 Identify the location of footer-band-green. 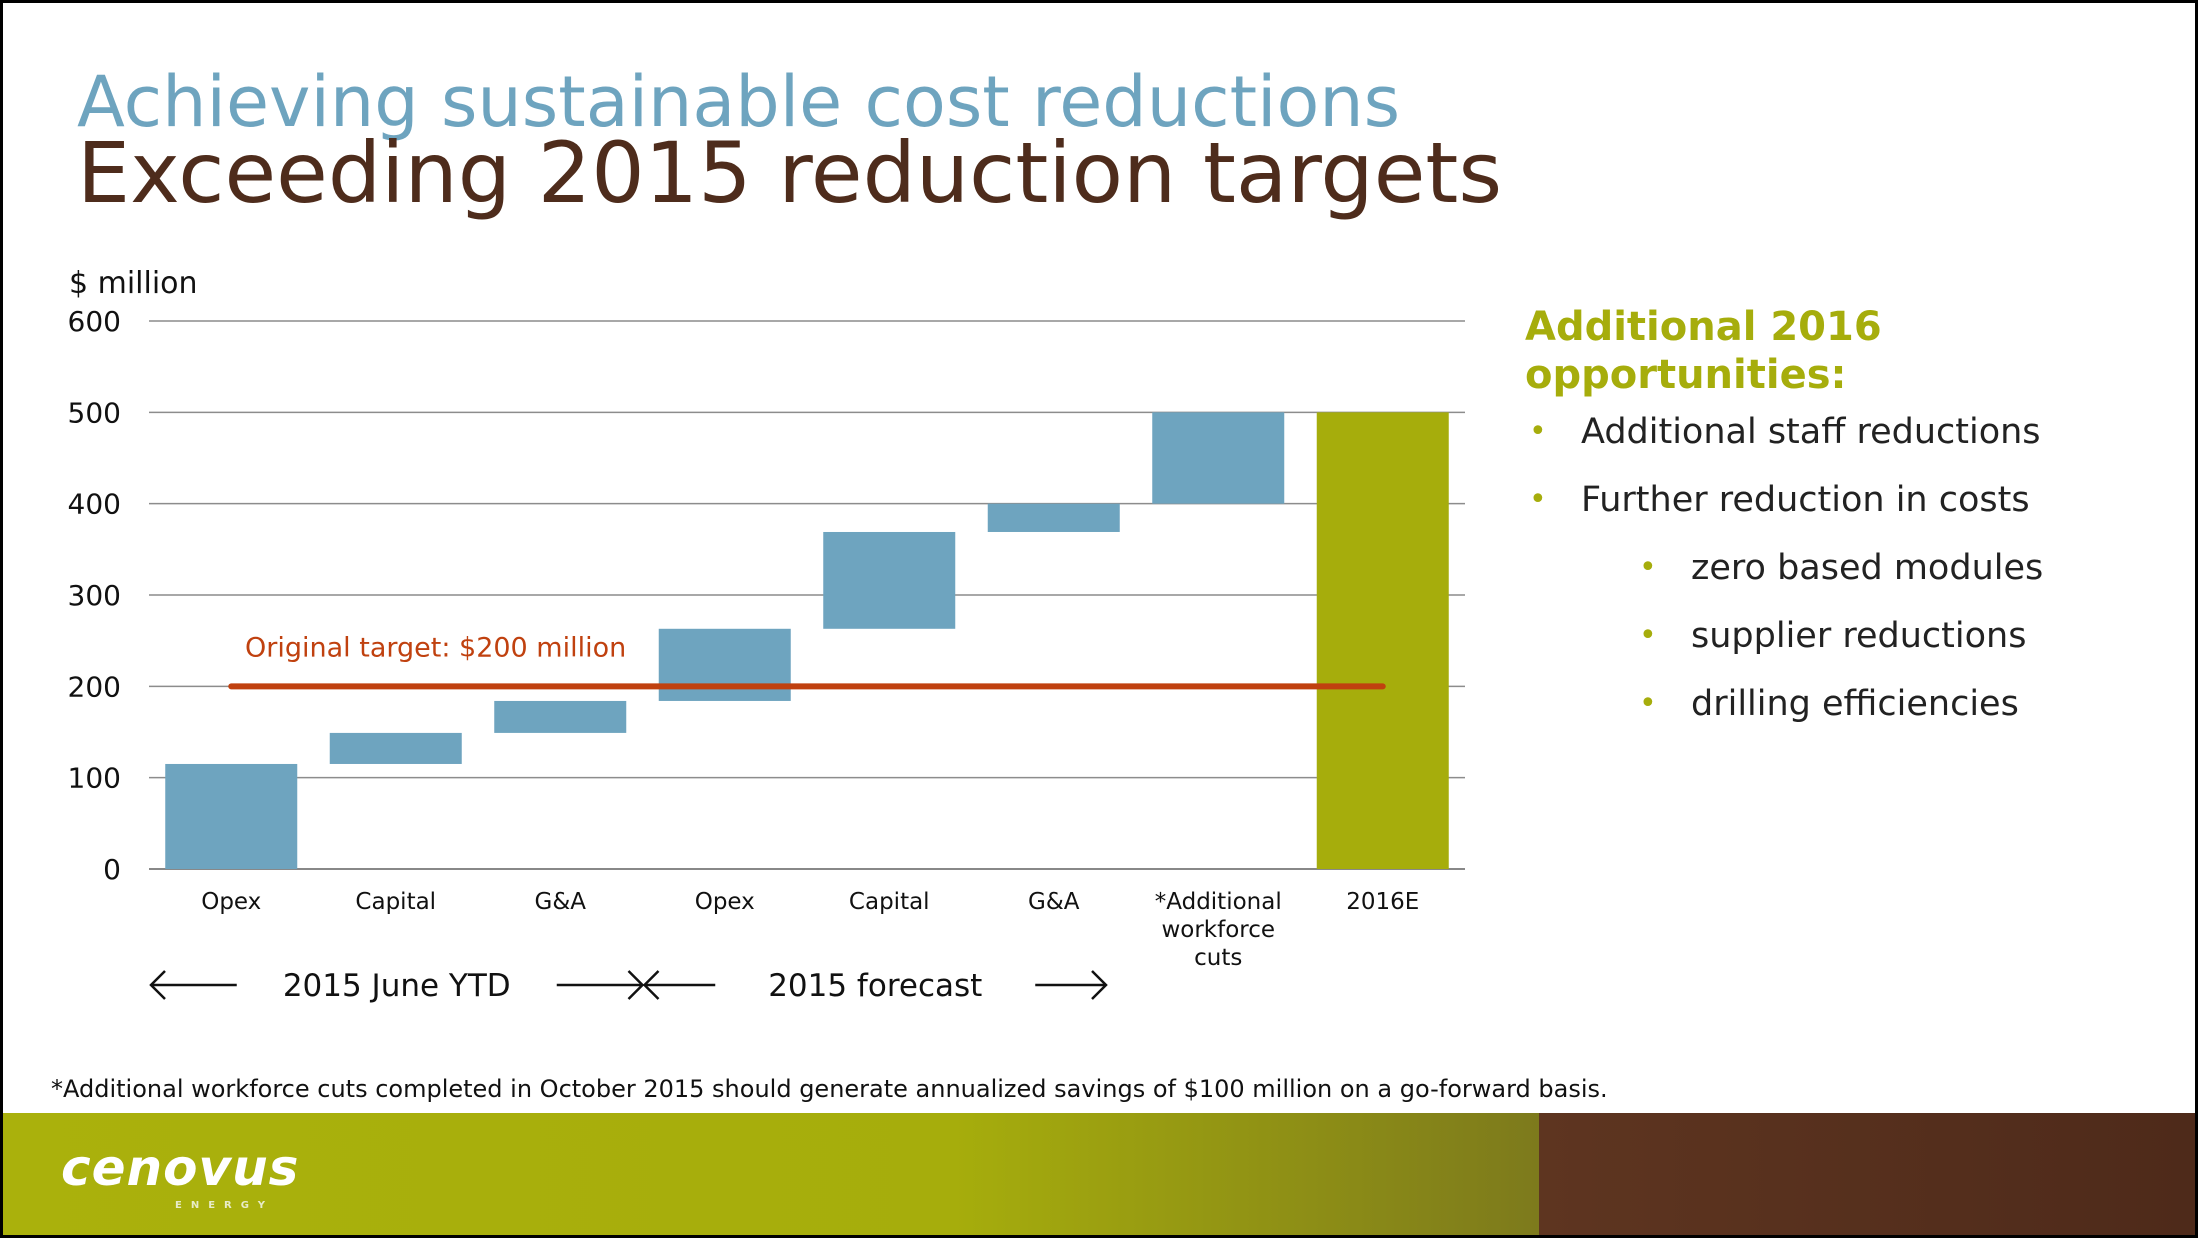
(771, 1174).